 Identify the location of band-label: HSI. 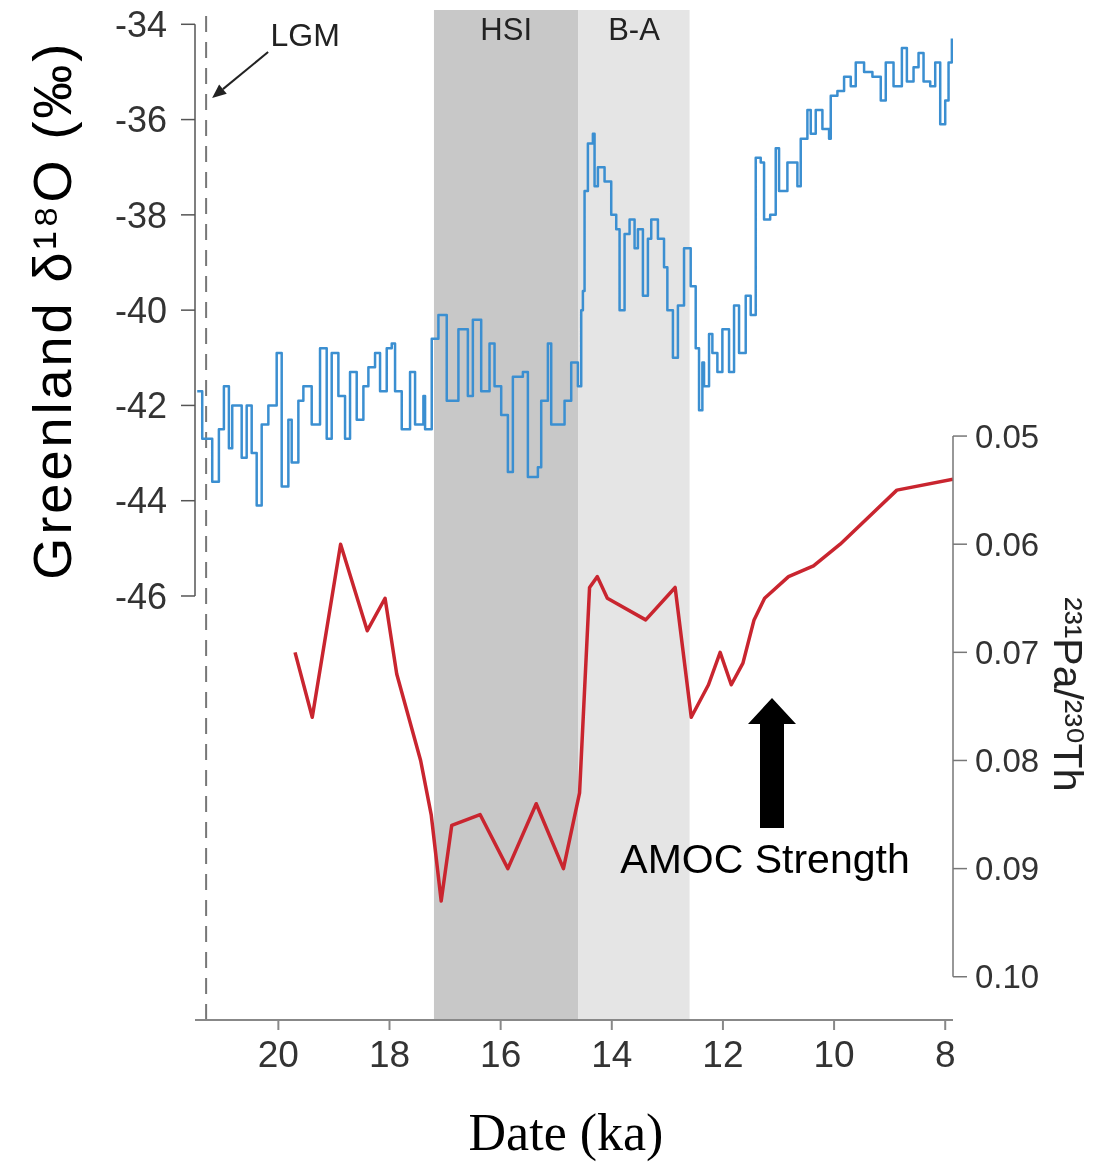
(506, 30).